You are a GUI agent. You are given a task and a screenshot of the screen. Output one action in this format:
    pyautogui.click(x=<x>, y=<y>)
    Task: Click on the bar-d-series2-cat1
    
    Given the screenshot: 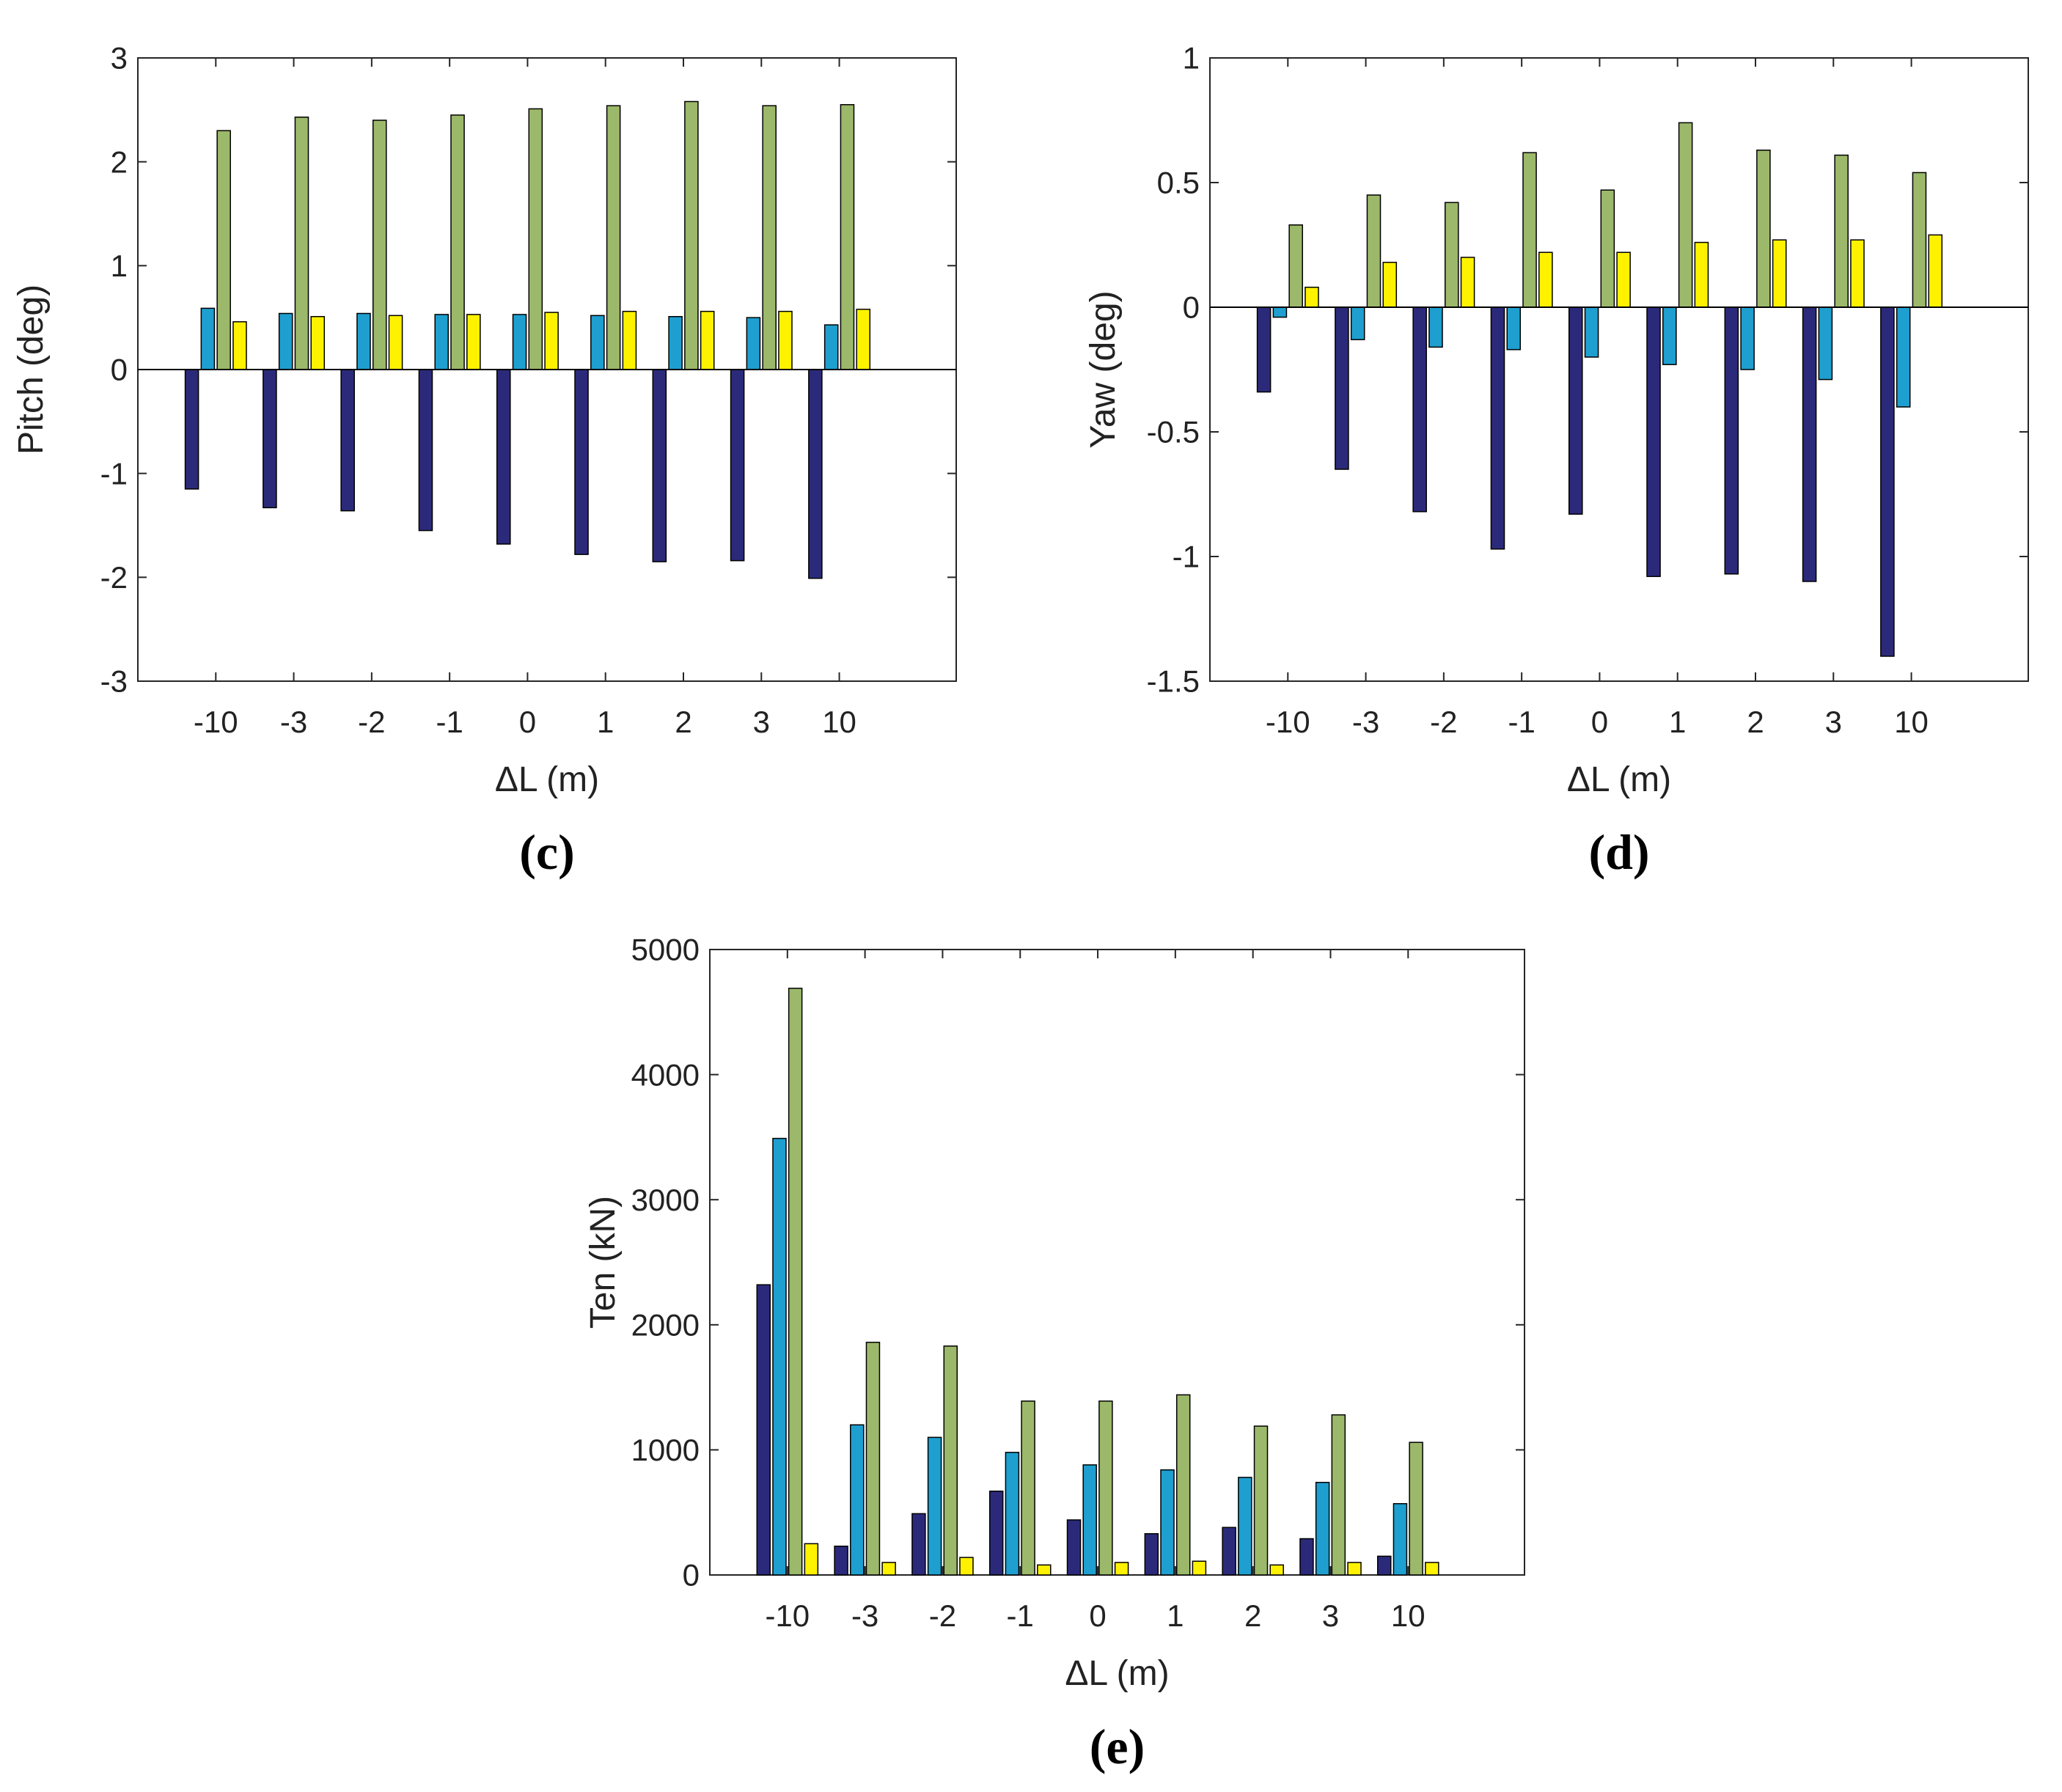 What is the action you would take?
    pyautogui.click(x=1357, y=323)
    